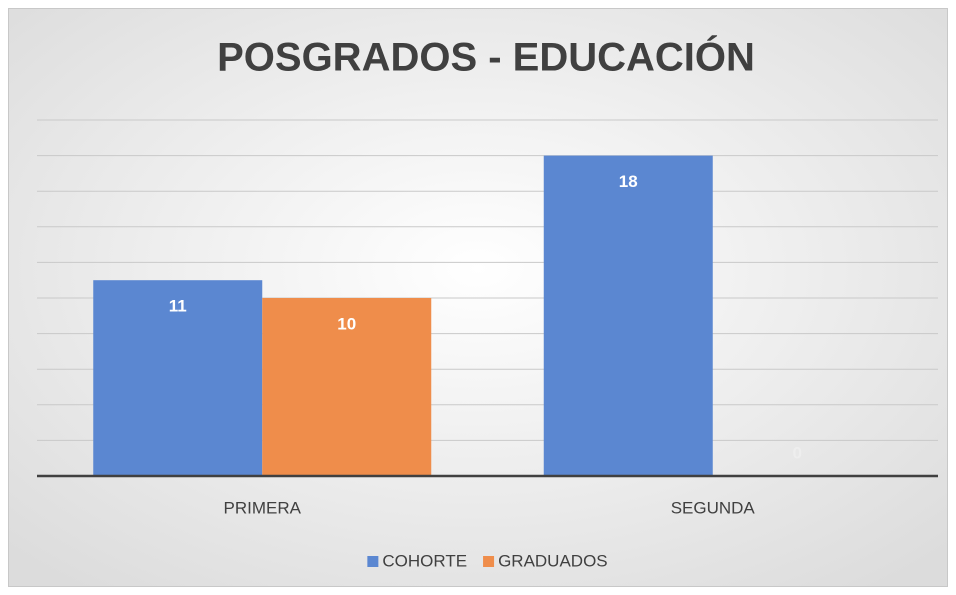 The width and height of the screenshot is (956, 595). What do you see at coordinates (713, 507) in the screenshot?
I see `x-tick-label: SEGUNDA` at bounding box center [713, 507].